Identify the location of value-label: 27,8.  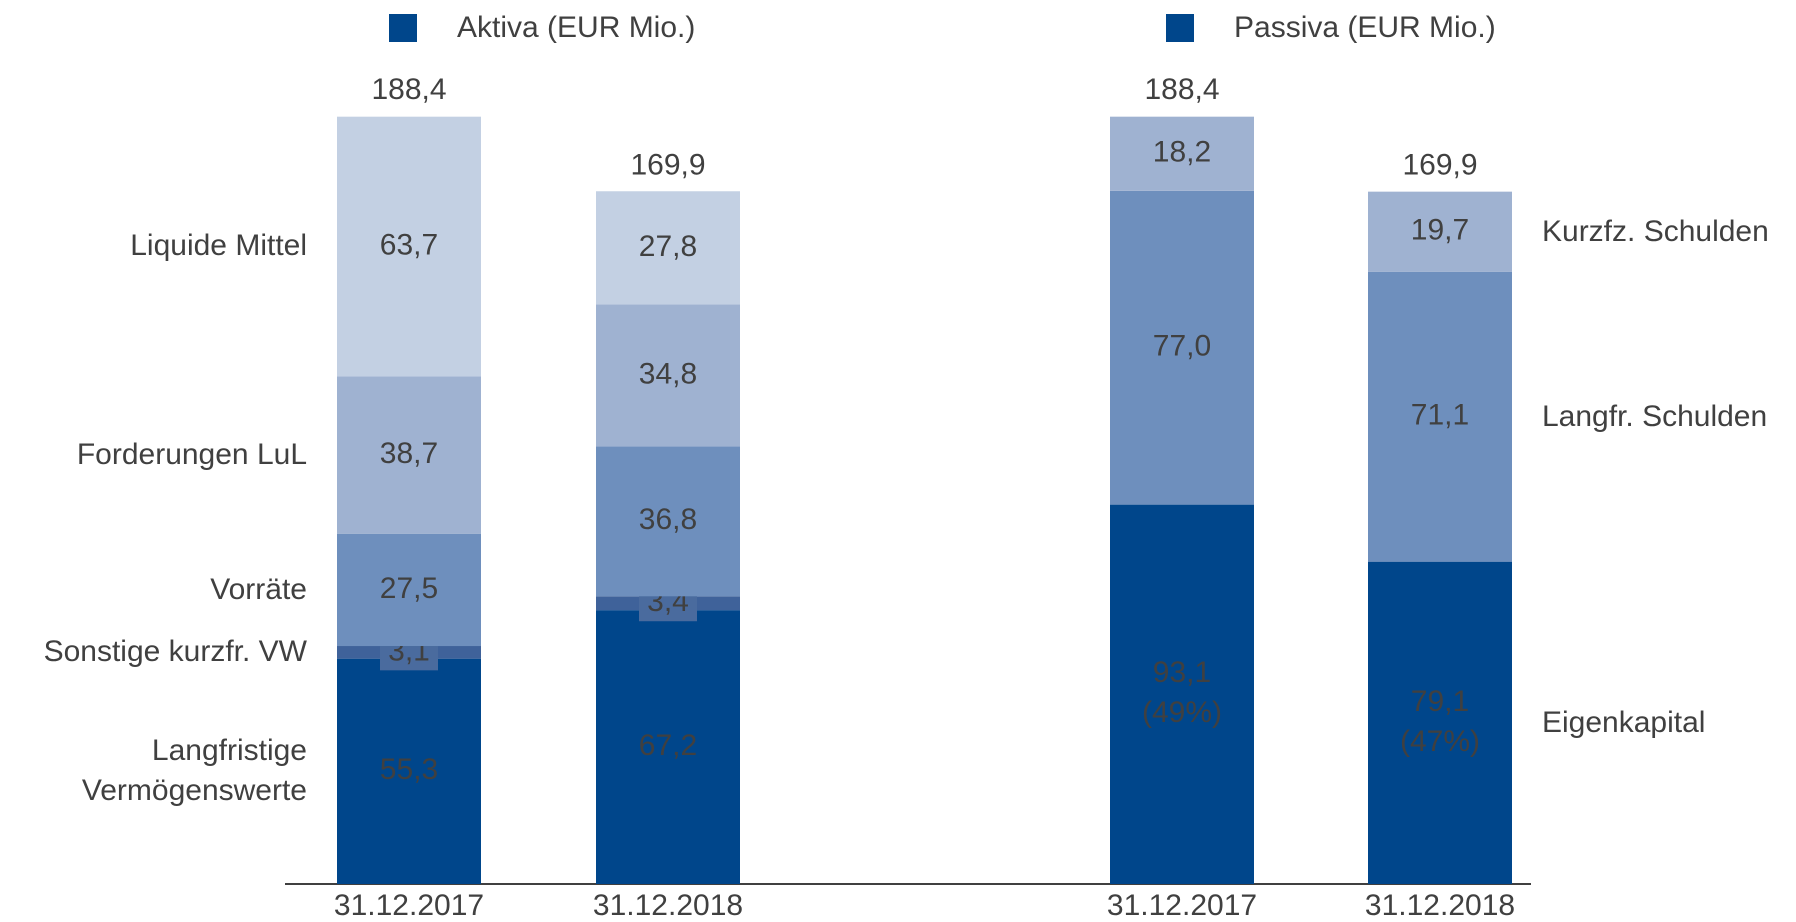
(668, 246).